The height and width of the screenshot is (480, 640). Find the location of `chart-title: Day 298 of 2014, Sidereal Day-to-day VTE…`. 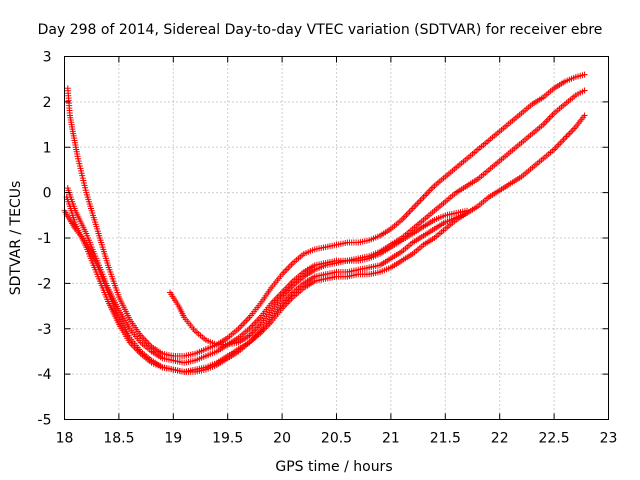

chart-title: Day 298 of 2014, Sidereal Day-to-day VTE… is located at coordinates (320, 30).